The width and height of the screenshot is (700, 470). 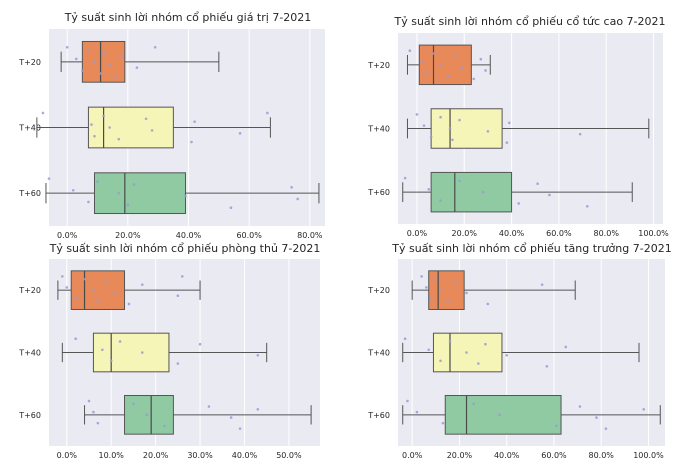 What do you see at coordinates (189, 235) in the screenshot?
I see `x-tick-label: 40.0%` at bounding box center [189, 235].